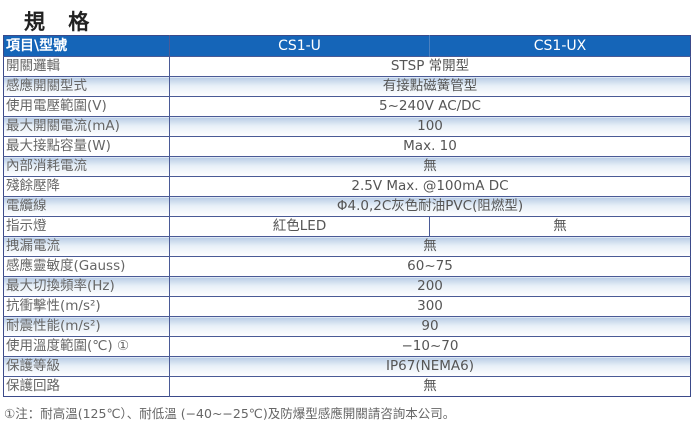 The width and height of the screenshot is (696, 437). Describe the element at coordinates (430, 306) in the screenshot. I see `row-value: 300` at that location.